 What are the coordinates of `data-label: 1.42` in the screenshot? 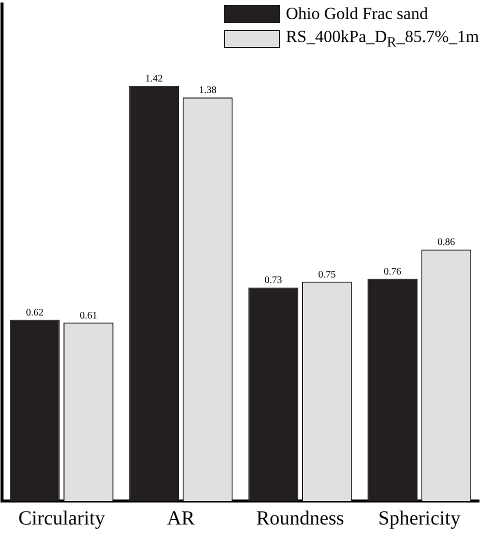 It's located at (154, 78).